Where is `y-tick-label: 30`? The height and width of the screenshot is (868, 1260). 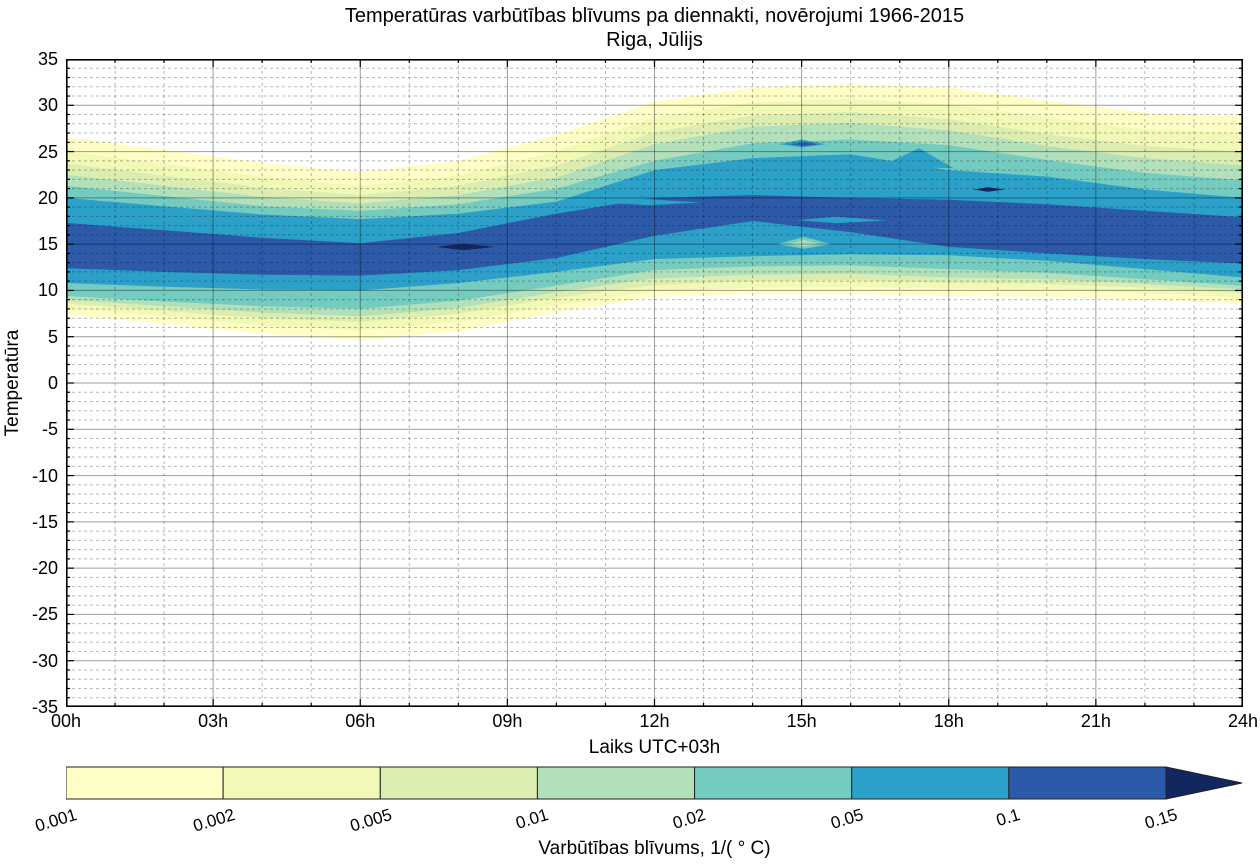 y-tick-label: 30 is located at coordinates (47, 105).